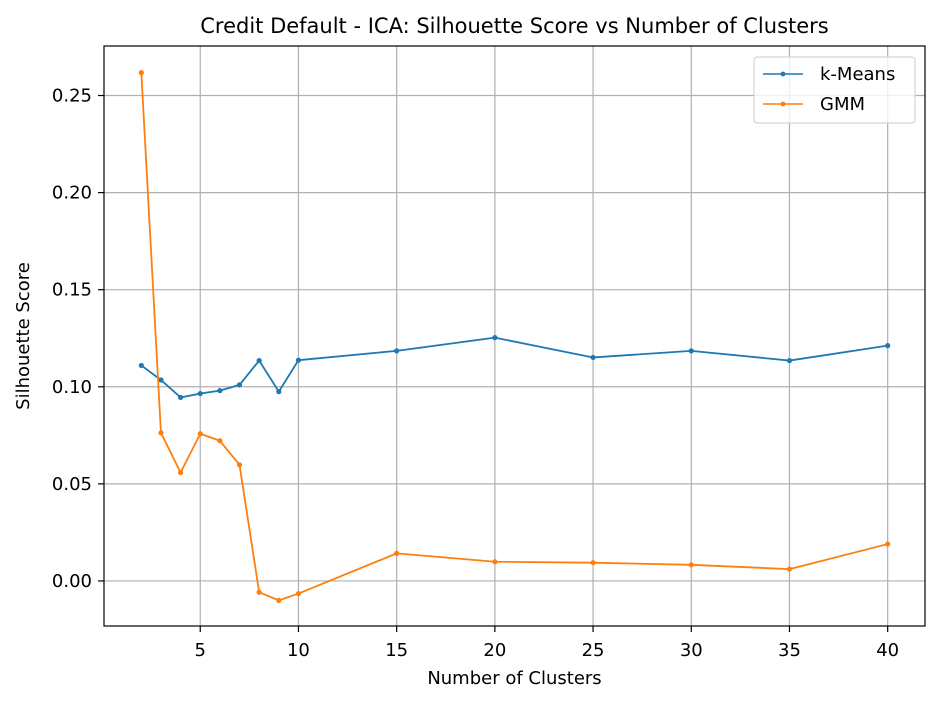 The height and width of the screenshot is (708, 944). What do you see at coordinates (298, 650) in the screenshot?
I see `x-tick-label: 10` at bounding box center [298, 650].